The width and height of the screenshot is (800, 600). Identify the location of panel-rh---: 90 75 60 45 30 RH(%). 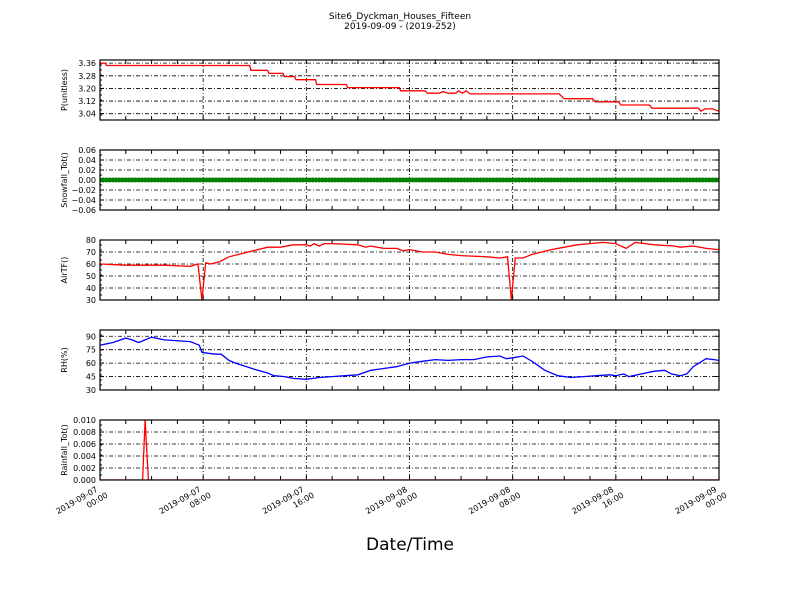
(390, 362).